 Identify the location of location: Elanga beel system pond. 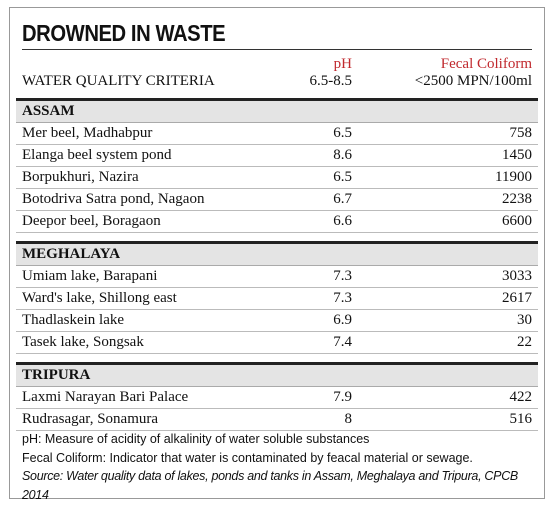
(97, 155).